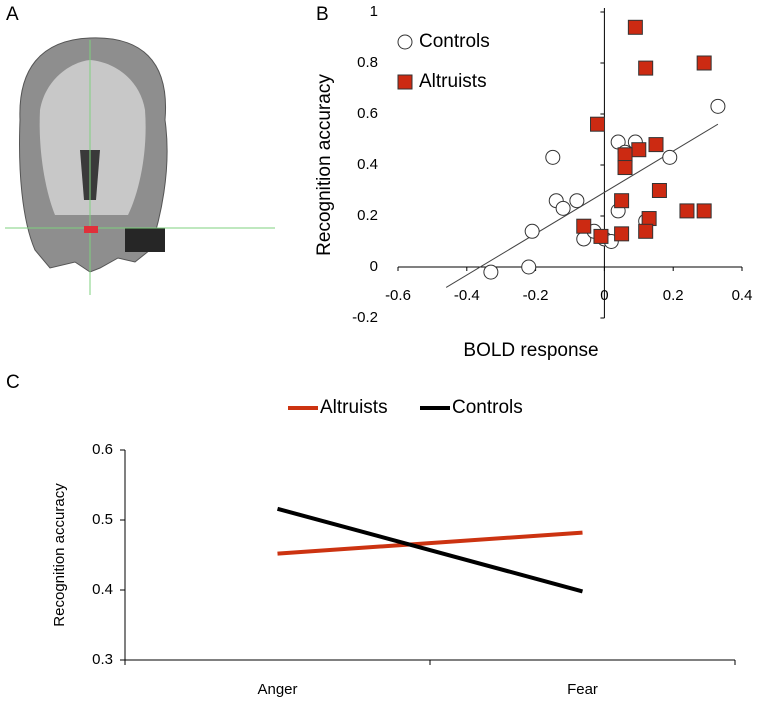 This screenshot has height=705, width=765. Describe the element at coordinates (374, 11) in the screenshot. I see `y-tick-label: 1` at that location.